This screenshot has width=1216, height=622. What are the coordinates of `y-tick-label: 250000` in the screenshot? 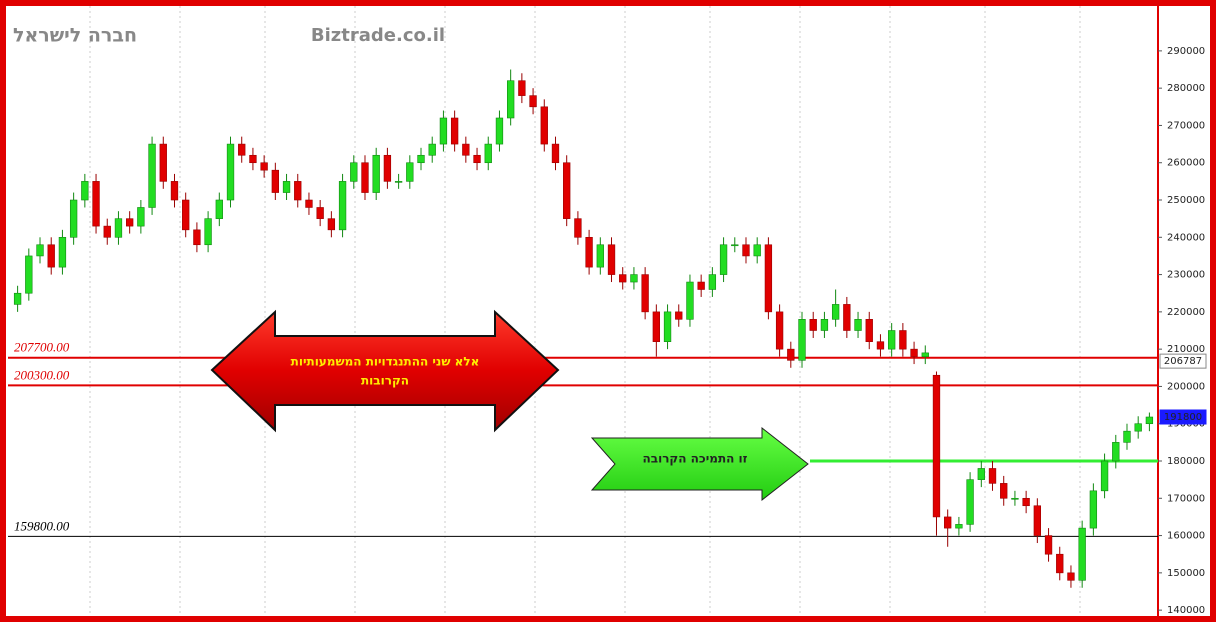 It's located at (1186, 200).